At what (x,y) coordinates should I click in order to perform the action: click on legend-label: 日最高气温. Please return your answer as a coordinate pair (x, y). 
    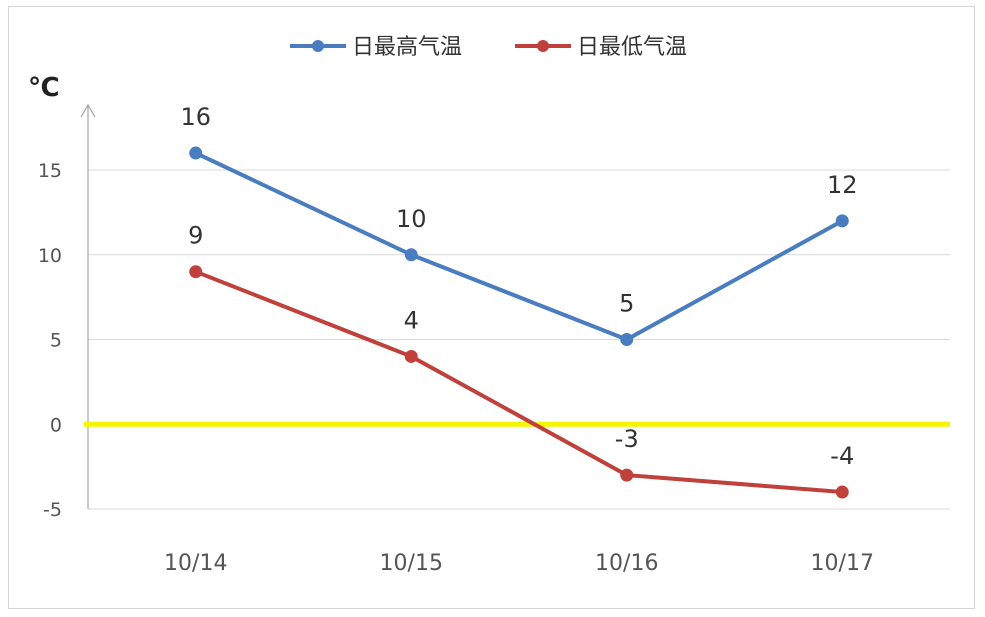
    Looking at the image, I should click on (407, 47).